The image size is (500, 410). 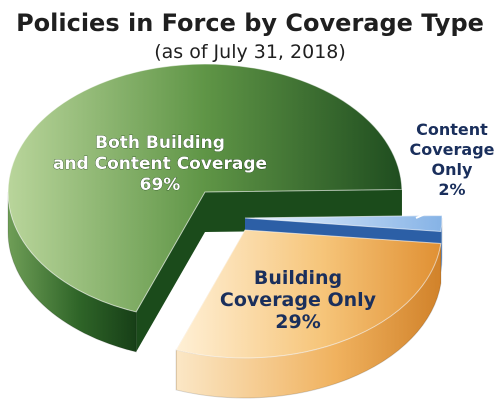 I want to click on slice-label-line-both: Both Building, so click(x=160, y=143).